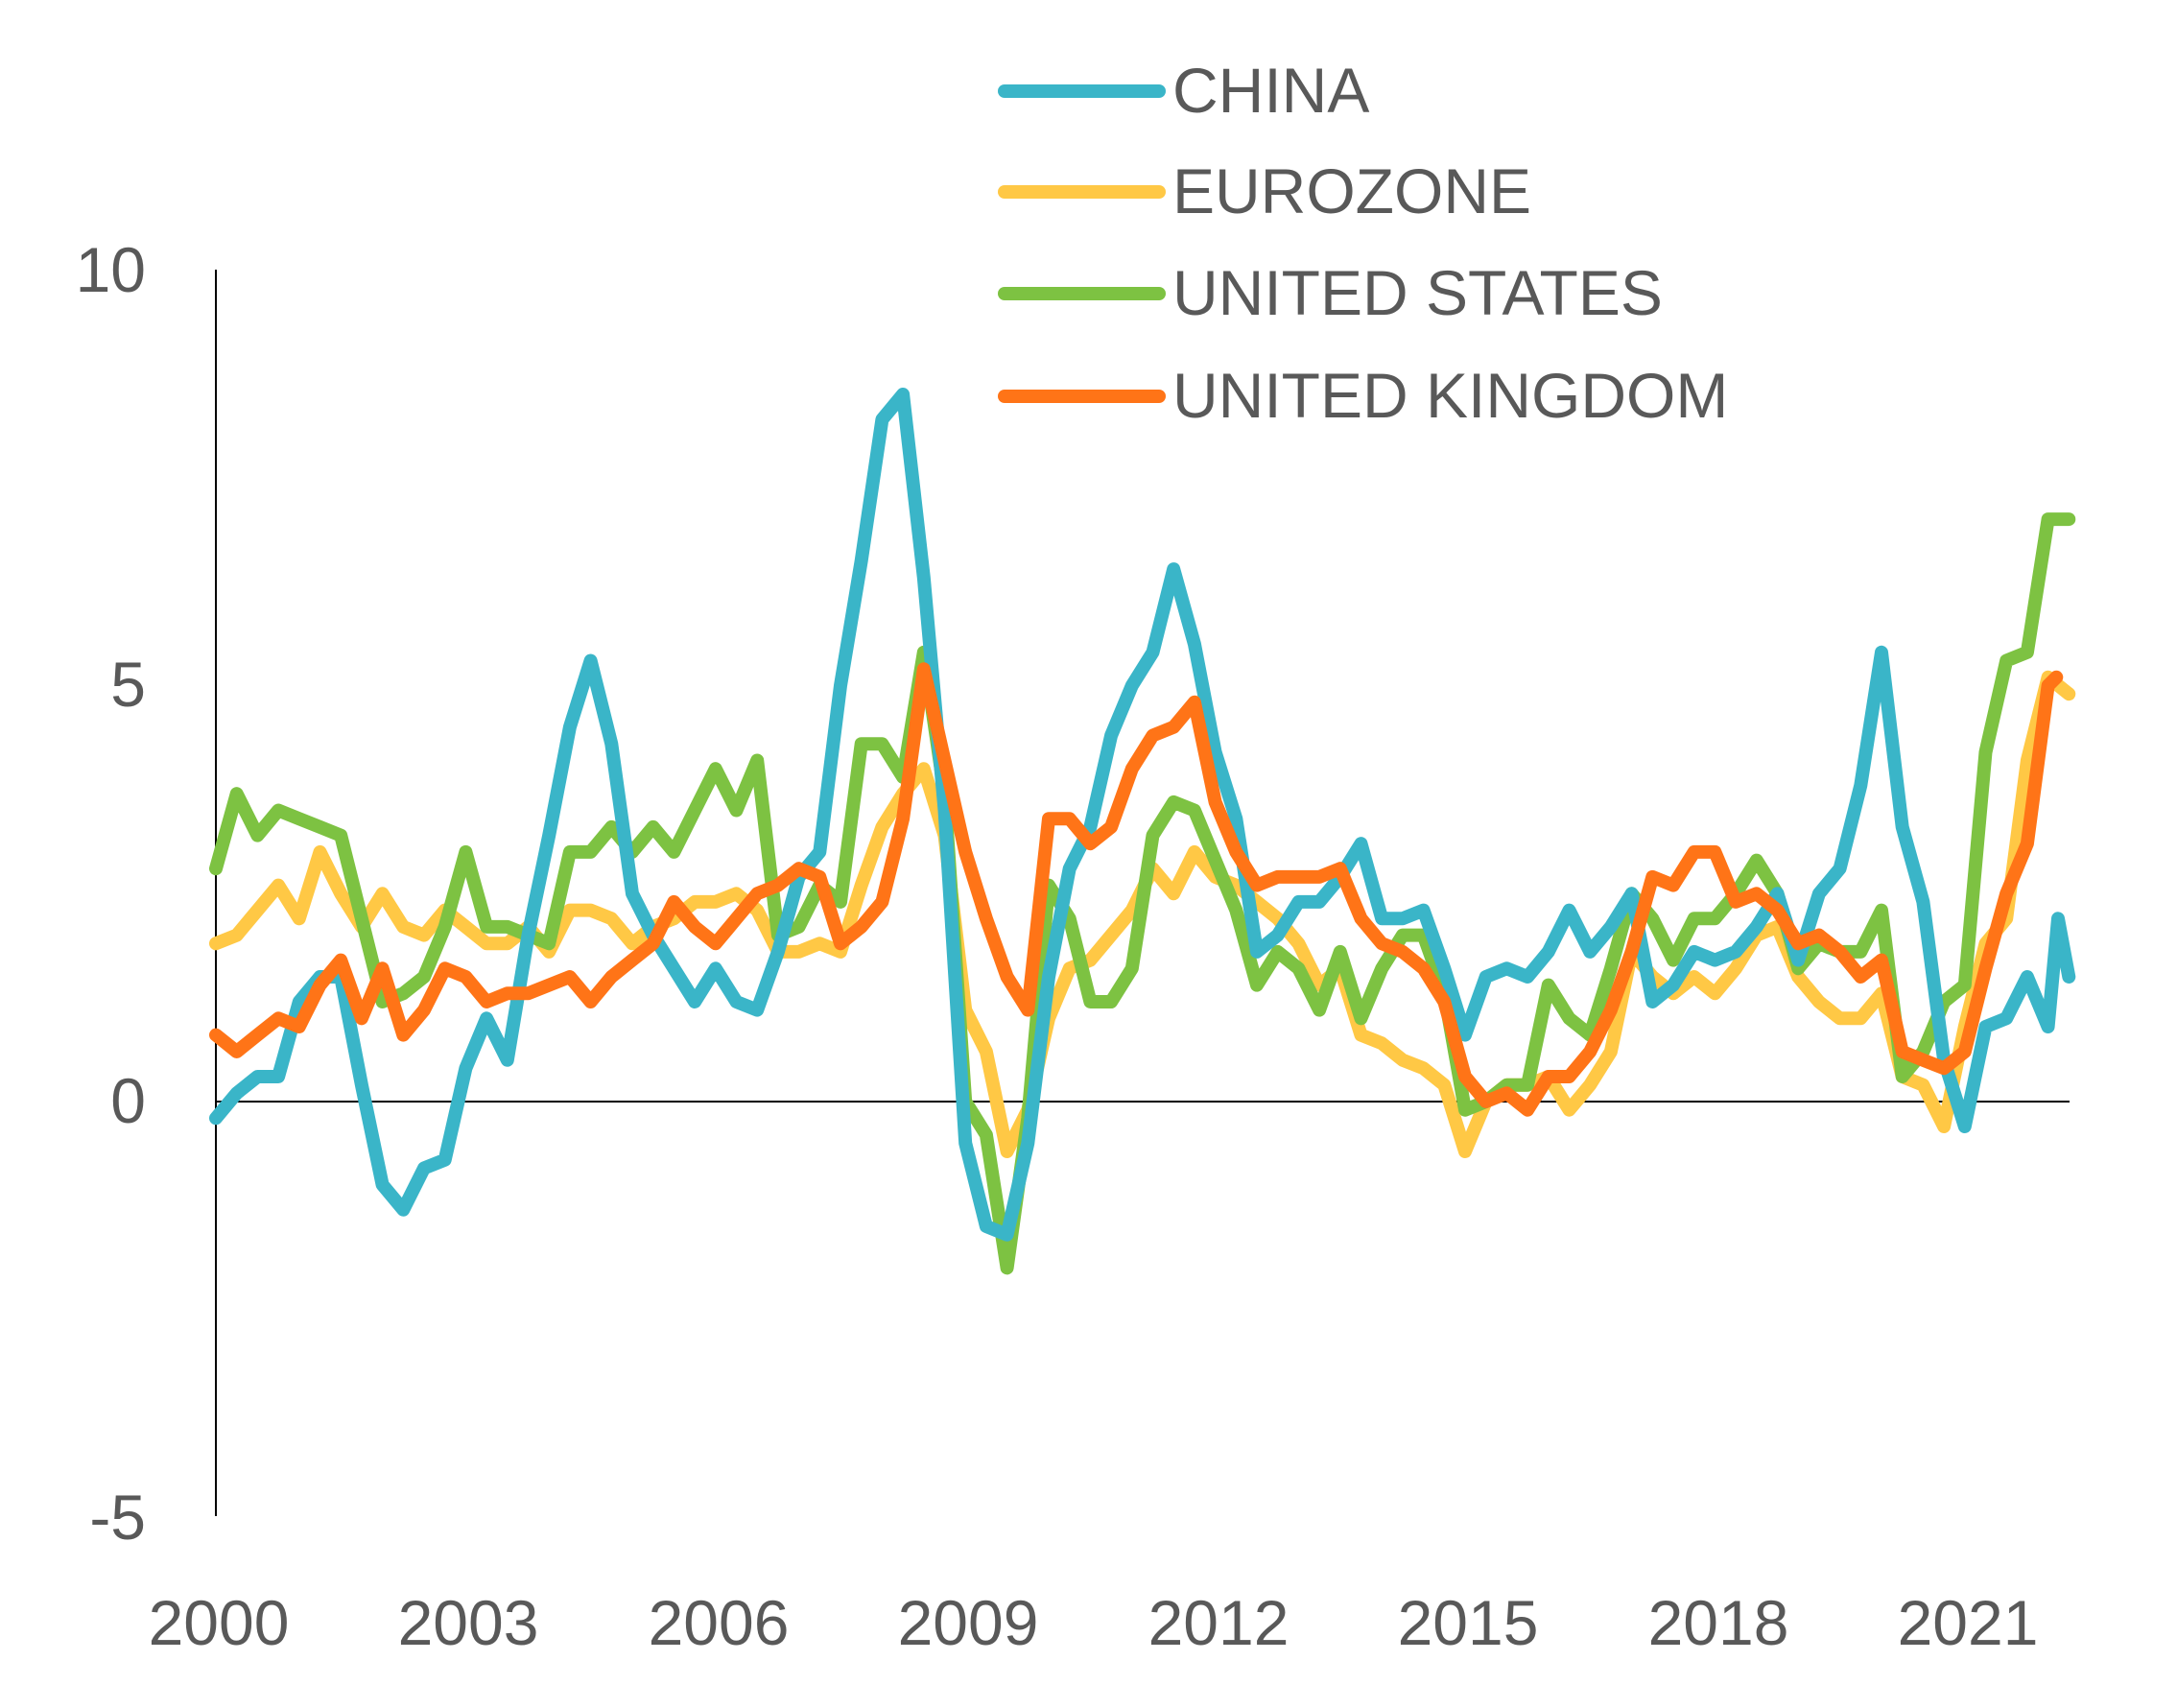  What do you see at coordinates (1468, 1622) in the screenshot?
I see `x-tick-label: 2015` at bounding box center [1468, 1622].